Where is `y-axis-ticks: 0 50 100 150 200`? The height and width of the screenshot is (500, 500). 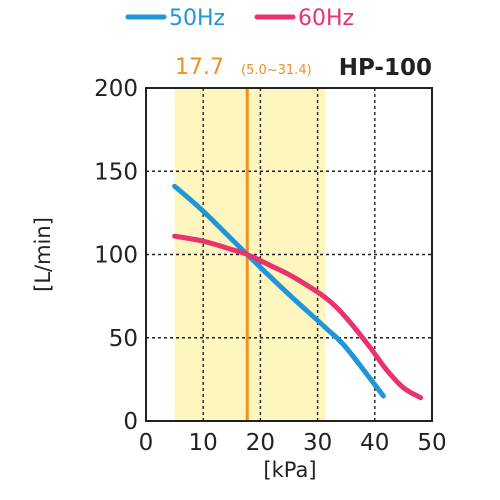
y-axis-ticks: 0 50 100 150 200 is located at coordinates (116, 255).